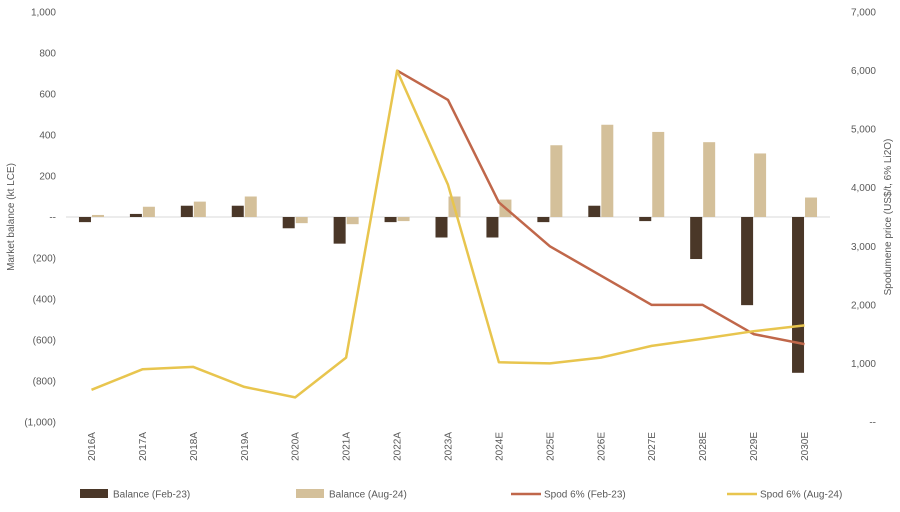  What do you see at coordinates (245, 446) in the screenshot?
I see `x-tick-label: 2019A` at bounding box center [245, 446].